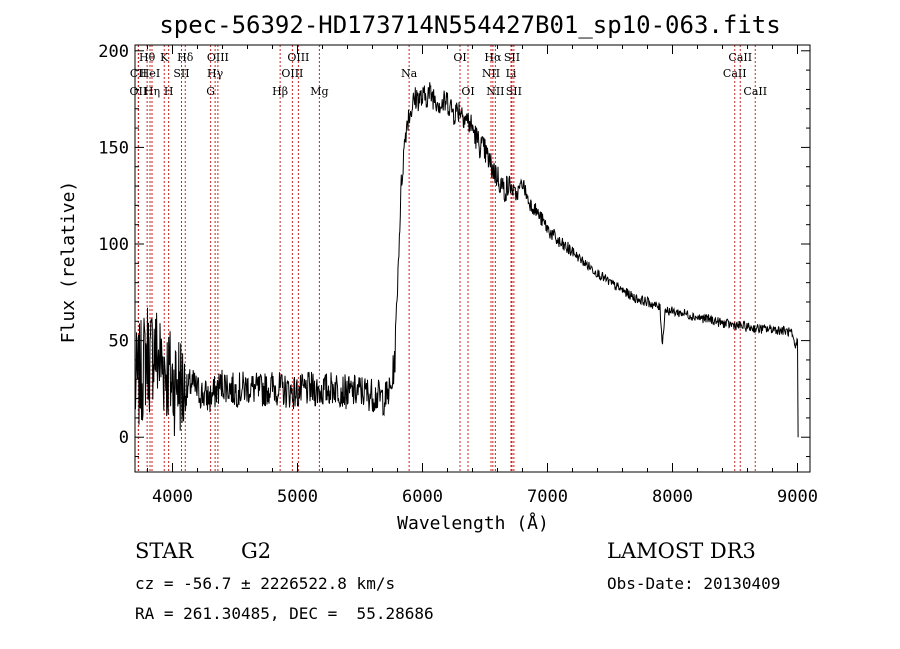  Describe the element at coordinates (493, 57) in the screenshot. I see `line-marker-label: Hα` at that location.